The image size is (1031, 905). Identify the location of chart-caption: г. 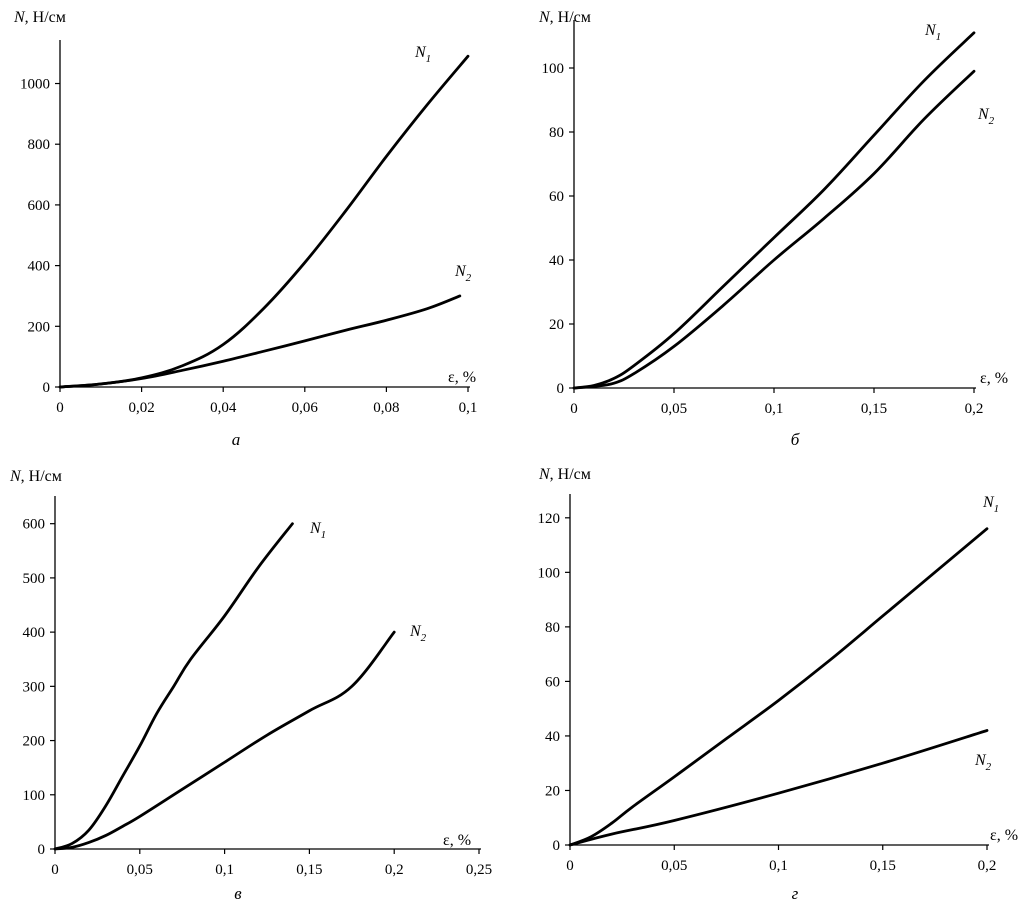
(795, 893).